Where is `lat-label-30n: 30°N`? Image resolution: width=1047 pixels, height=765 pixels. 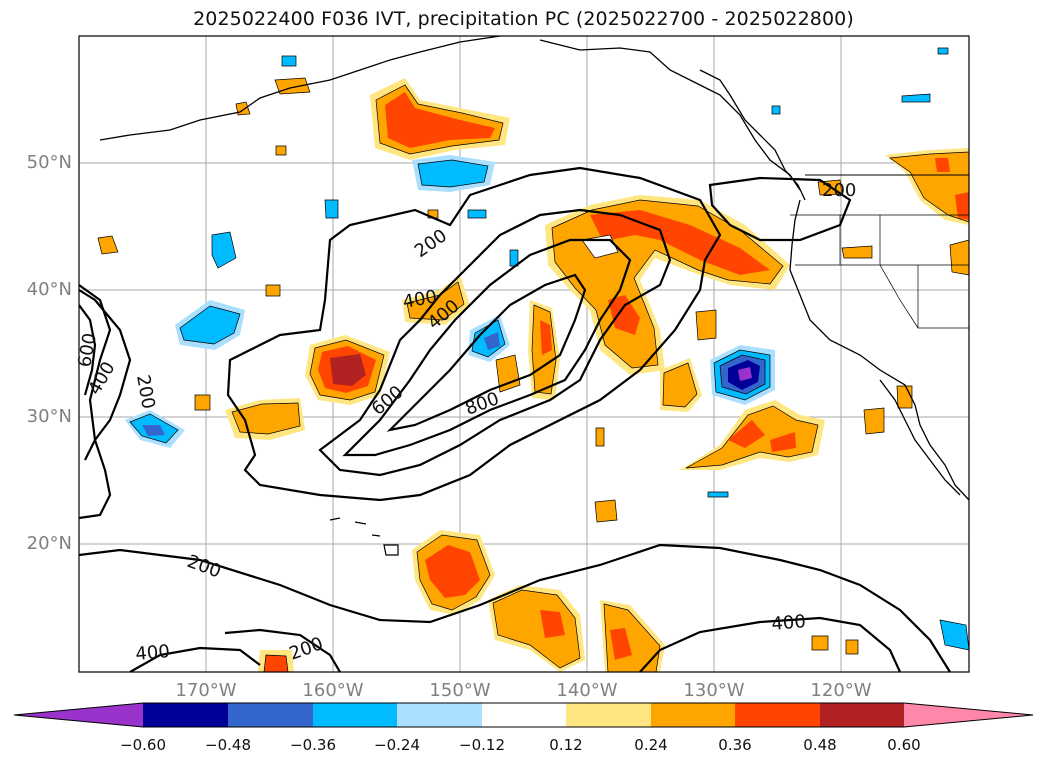 lat-label-30n: 30°N is located at coordinates (49, 416).